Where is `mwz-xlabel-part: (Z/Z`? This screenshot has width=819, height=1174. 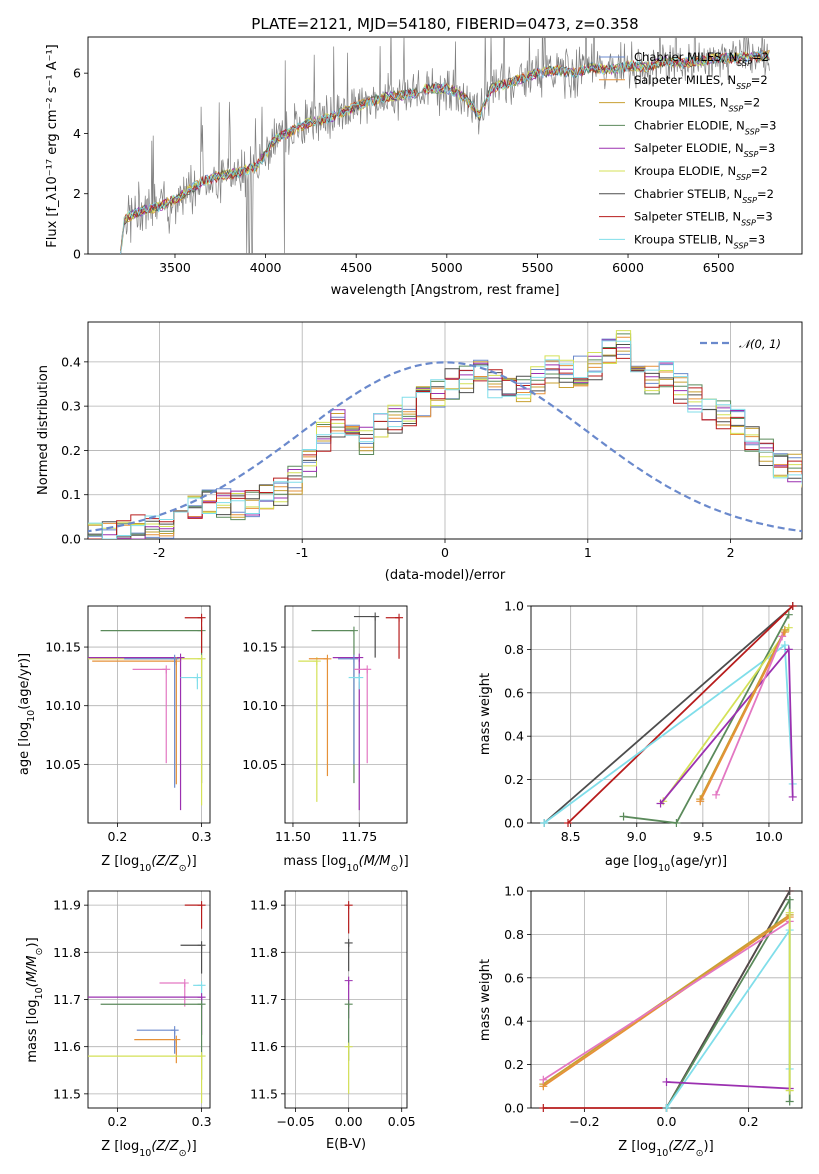
mwz-xlabel-part: (Z/Z is located at coordinates (682, 1146).